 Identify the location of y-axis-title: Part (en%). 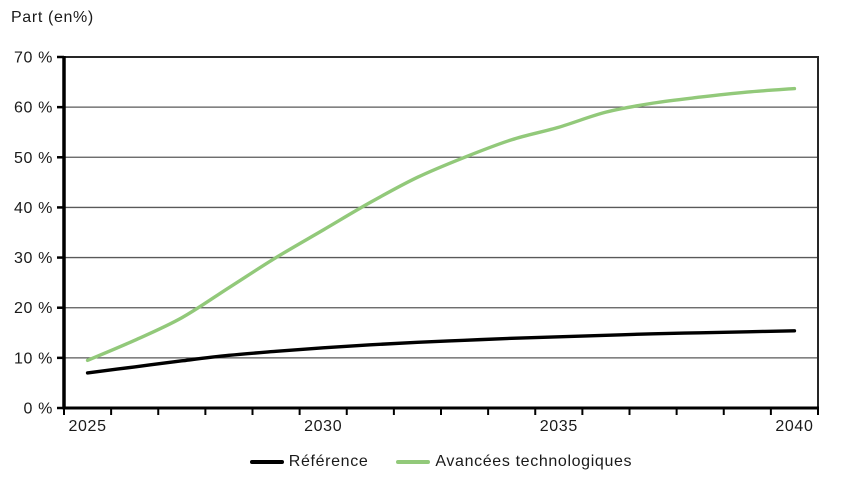
(52, 17).